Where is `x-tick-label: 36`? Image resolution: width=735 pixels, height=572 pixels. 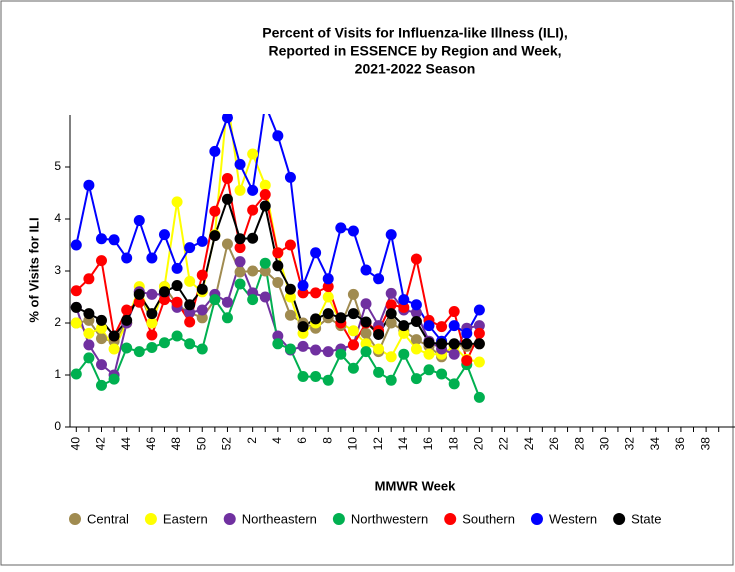 x-tick-label: 36 is located at coordinates (680, 444).